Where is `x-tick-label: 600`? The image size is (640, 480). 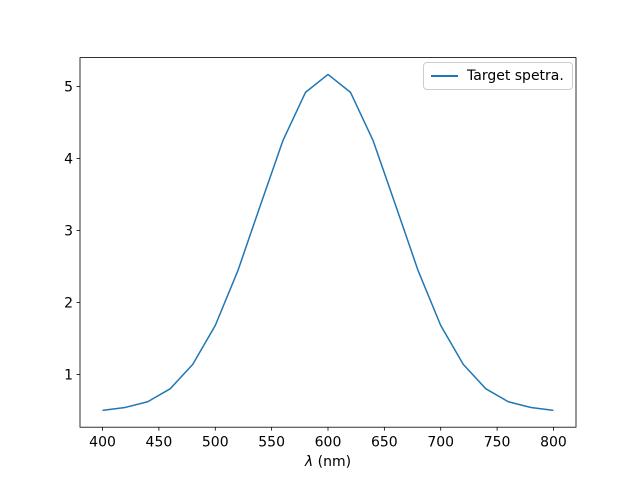
x-tick-label: 600 is located at coordinates (328, 443).